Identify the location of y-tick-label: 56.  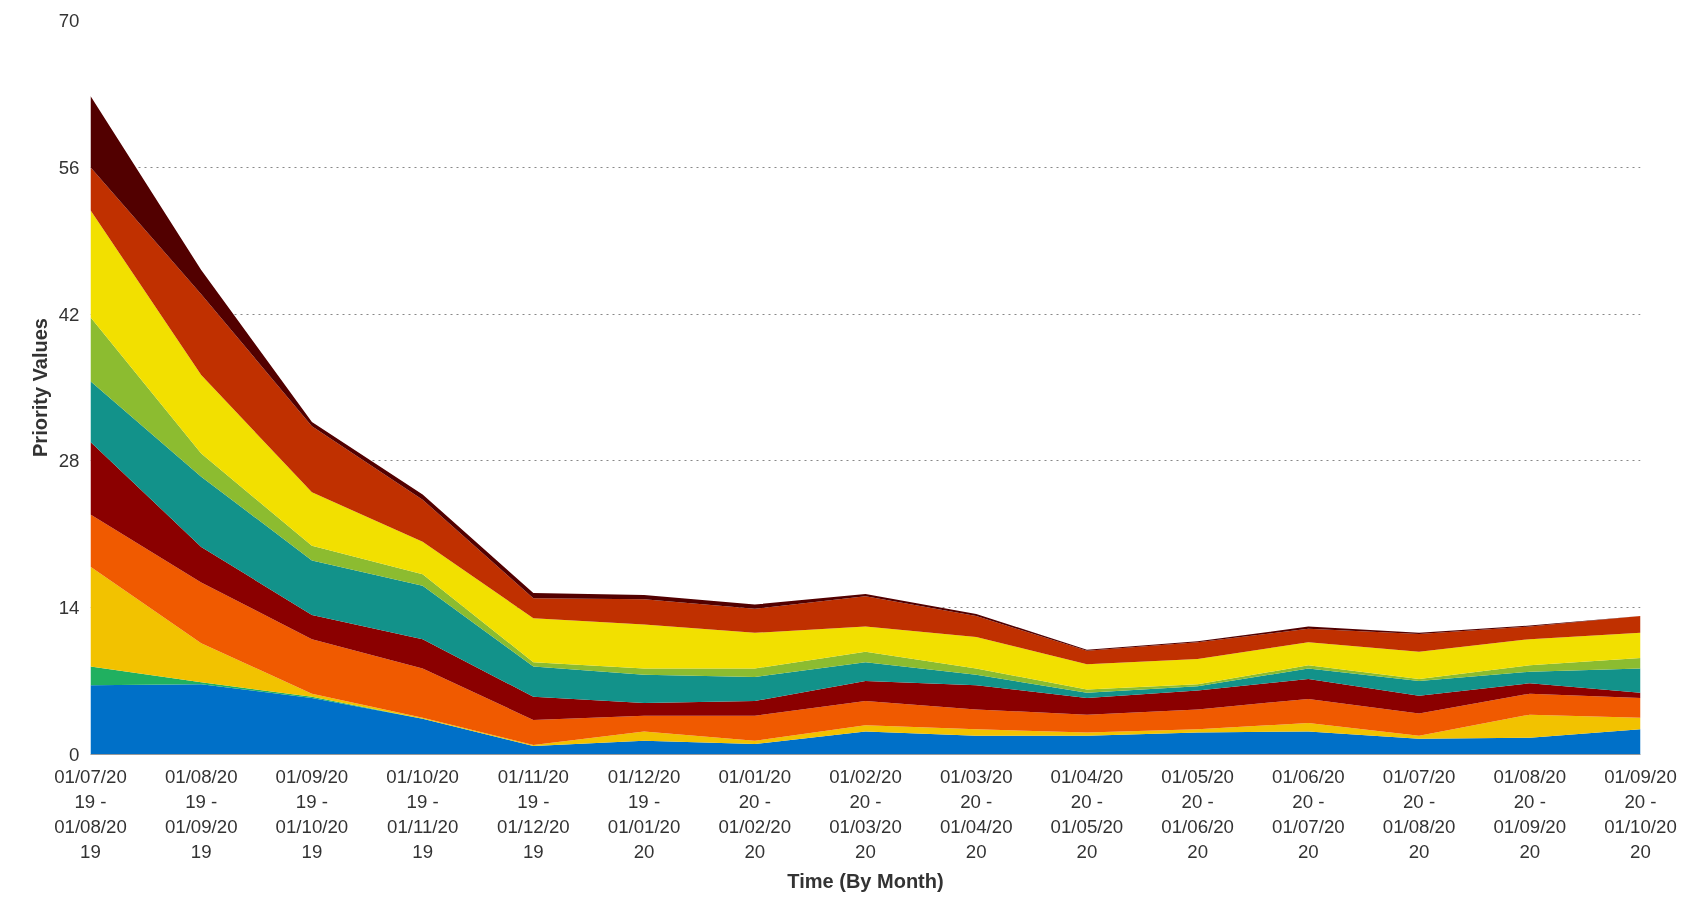
(69, 167).